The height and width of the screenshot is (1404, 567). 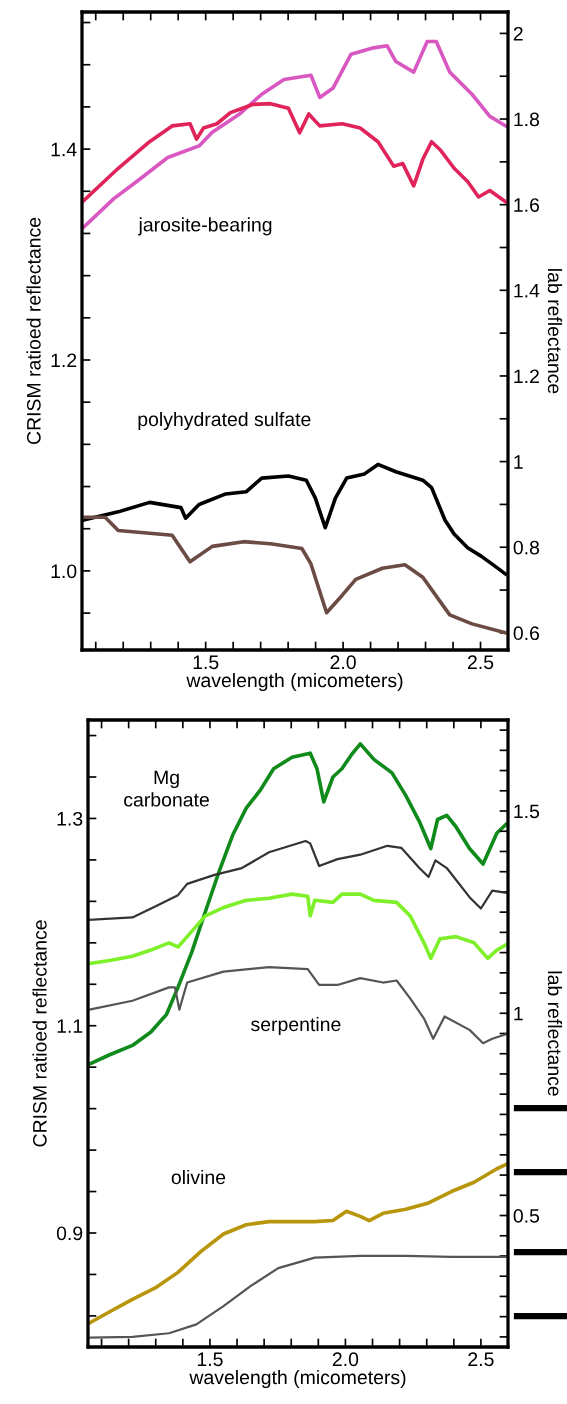 I want to click on annotation: Mg carbonate, so click(x=166, y=788).